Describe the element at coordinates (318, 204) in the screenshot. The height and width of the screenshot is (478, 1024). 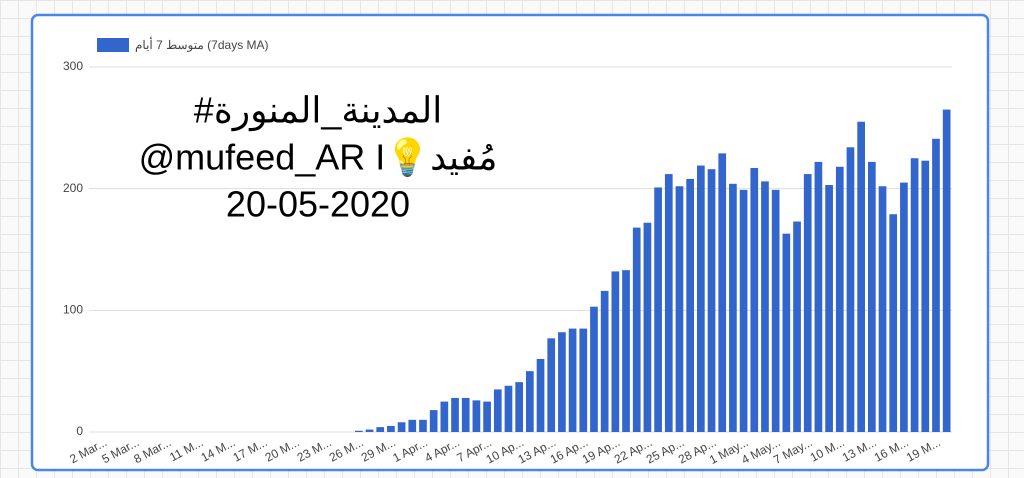
I see `annotation: 20-05-2020` at that location.